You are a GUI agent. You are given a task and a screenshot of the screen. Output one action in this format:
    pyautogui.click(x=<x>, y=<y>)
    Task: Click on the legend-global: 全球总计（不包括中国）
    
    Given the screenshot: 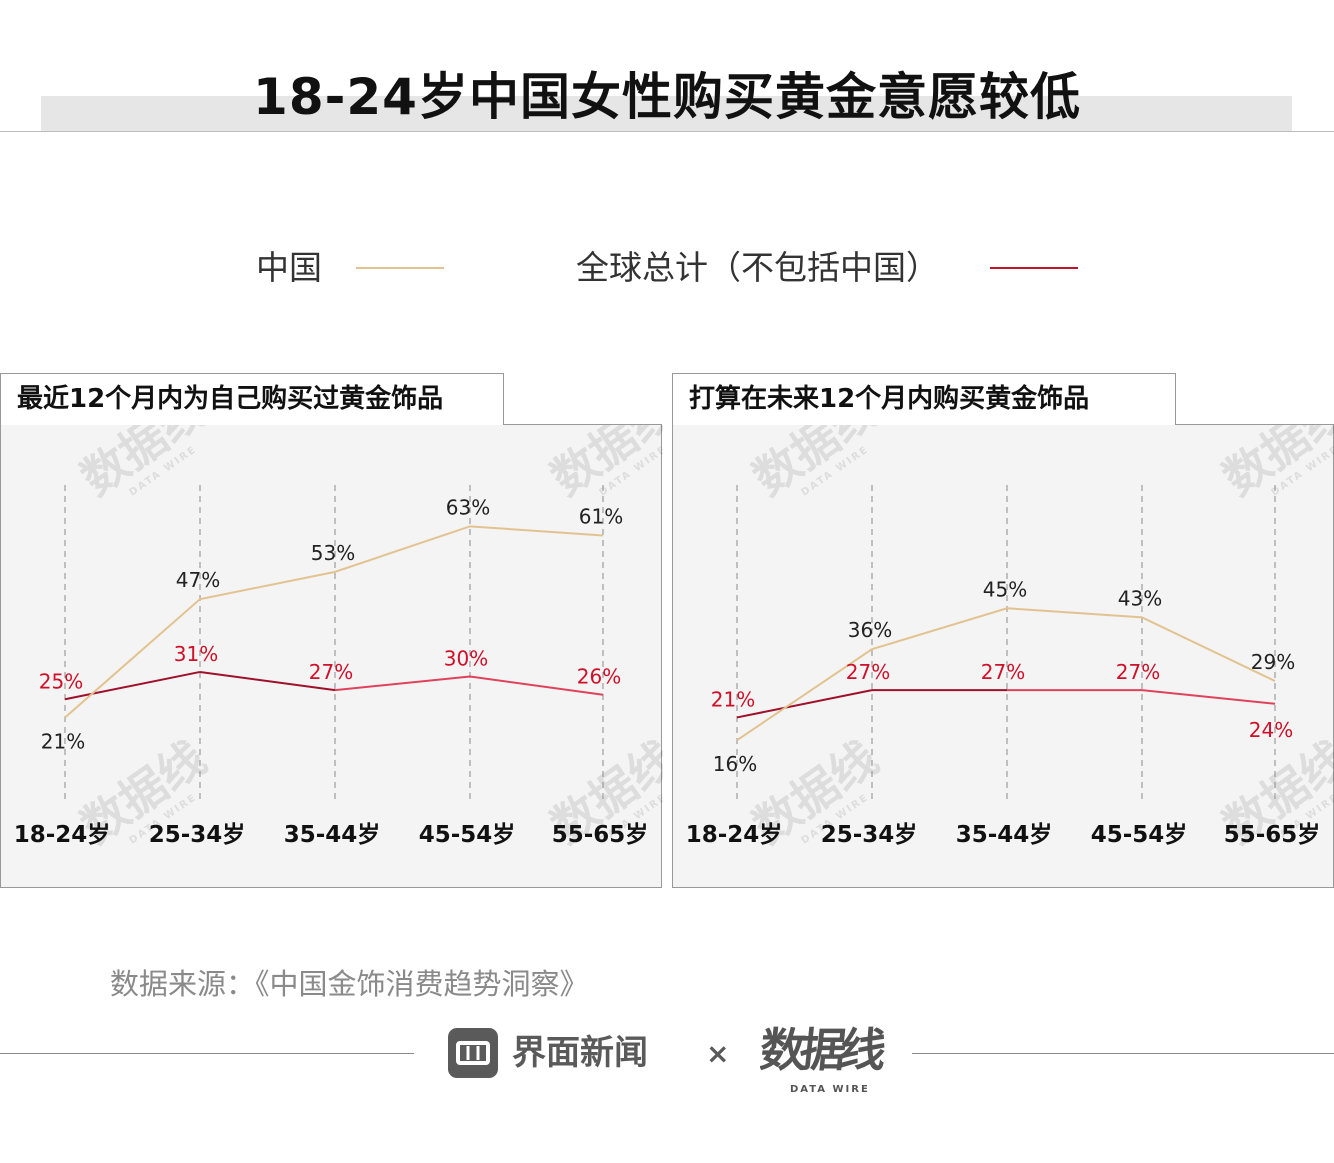 What is the action you would take?
    pyautogui.click(x=836, y=268)
    